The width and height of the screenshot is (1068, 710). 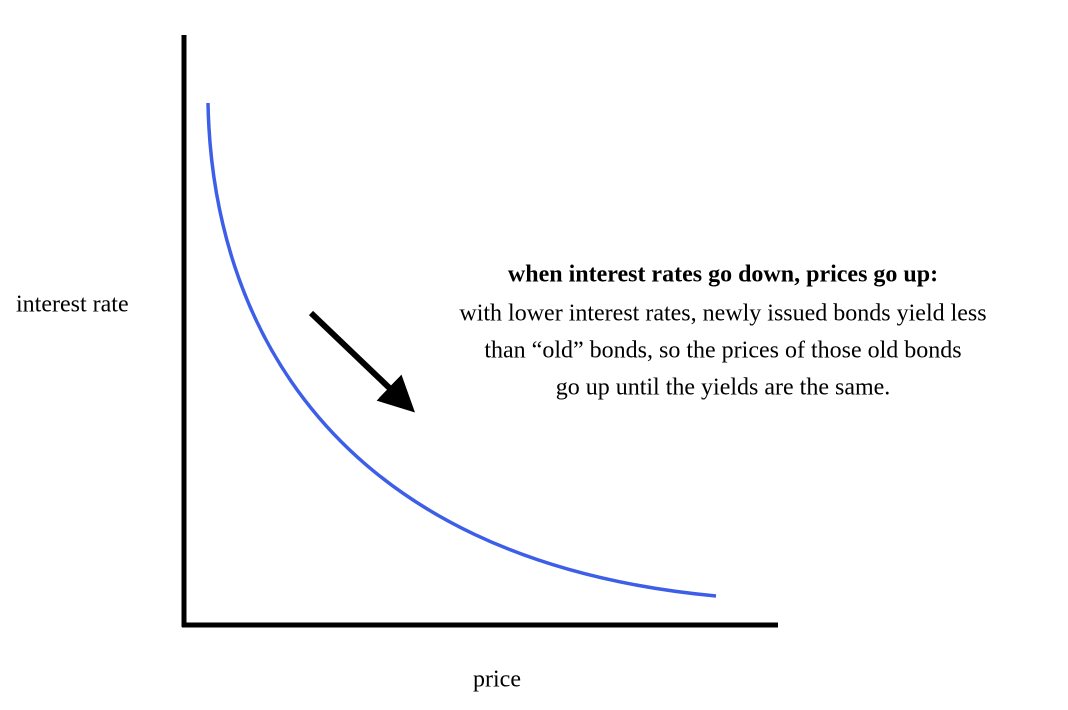 I want to click on y-axis-label: interest rate, so click(x=72, y=305).